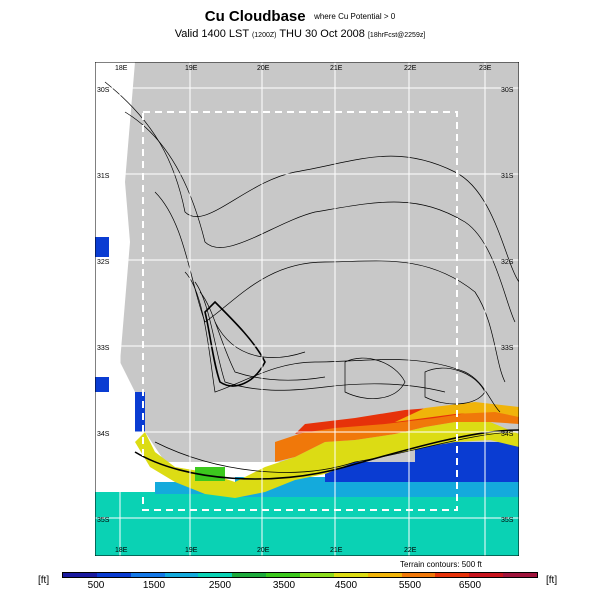 The image size is (600, 600). Describe the element at coordinates (211, 34) in the screenshot. I see `valid-time: Valid 1400 LST` at that location.